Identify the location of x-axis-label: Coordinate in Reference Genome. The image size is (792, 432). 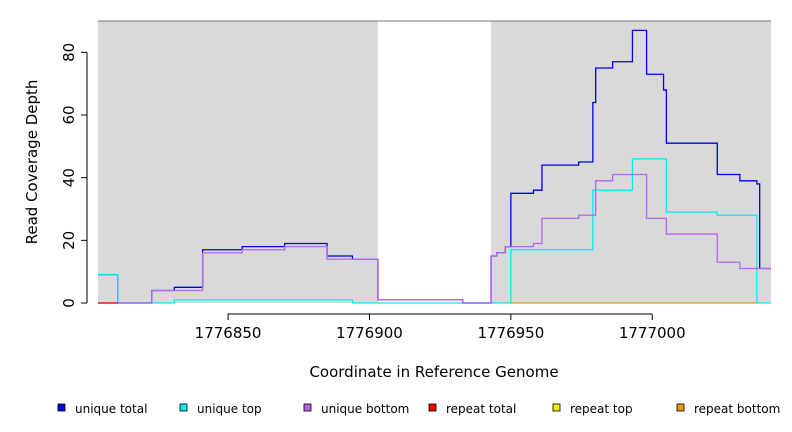
(433, 372).